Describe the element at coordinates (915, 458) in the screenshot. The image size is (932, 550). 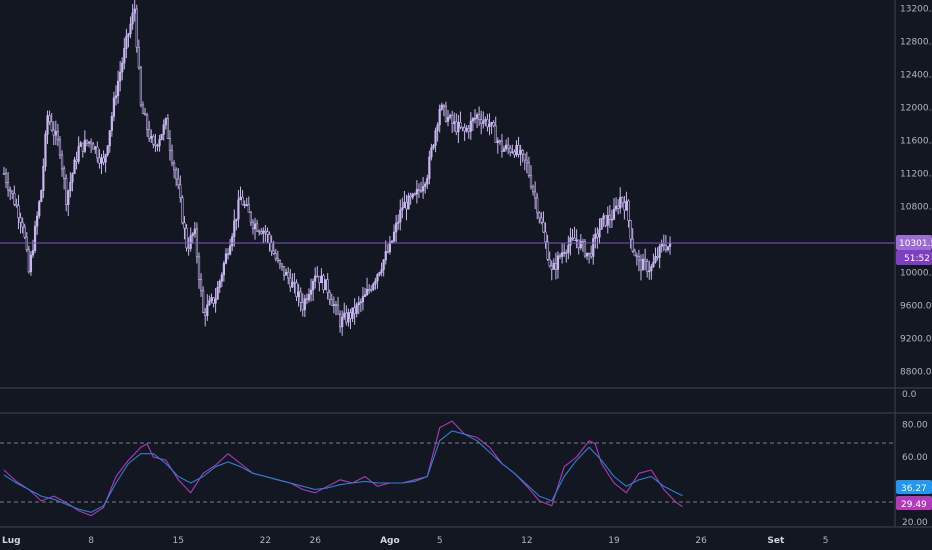
I see `rsi-tick-label: 60.00` at that location.